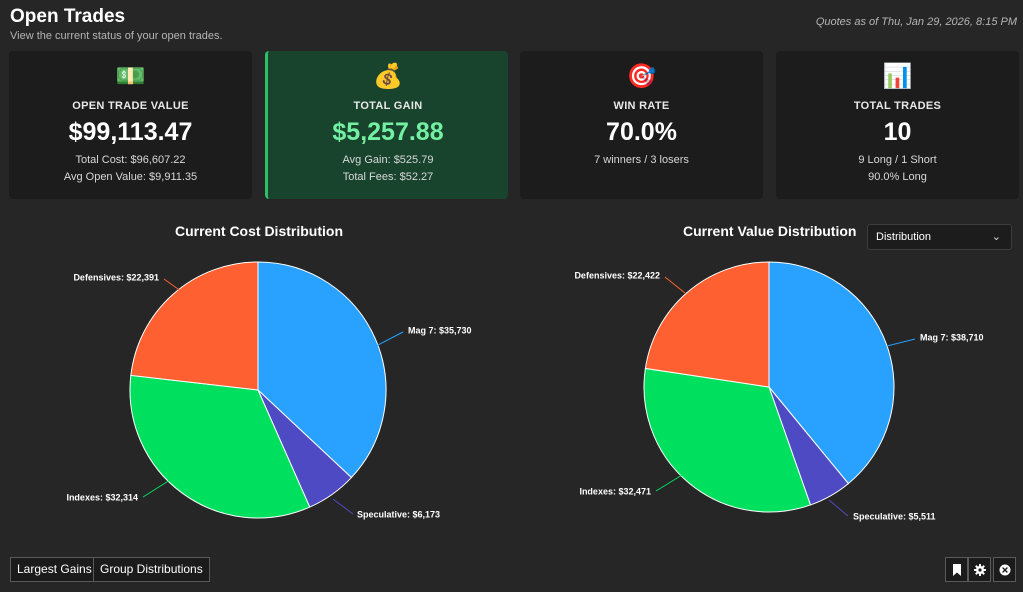 The image size is (1023, 592). I want to click on pie-label-defensives: Defensives: $22,422, so click(617, 275).